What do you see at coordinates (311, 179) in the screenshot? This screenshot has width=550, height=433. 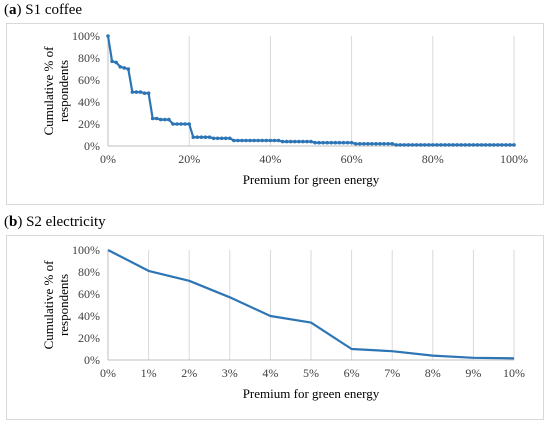 I see `x-axis-title: Premium for green energy` at bounding box center [311, 179].